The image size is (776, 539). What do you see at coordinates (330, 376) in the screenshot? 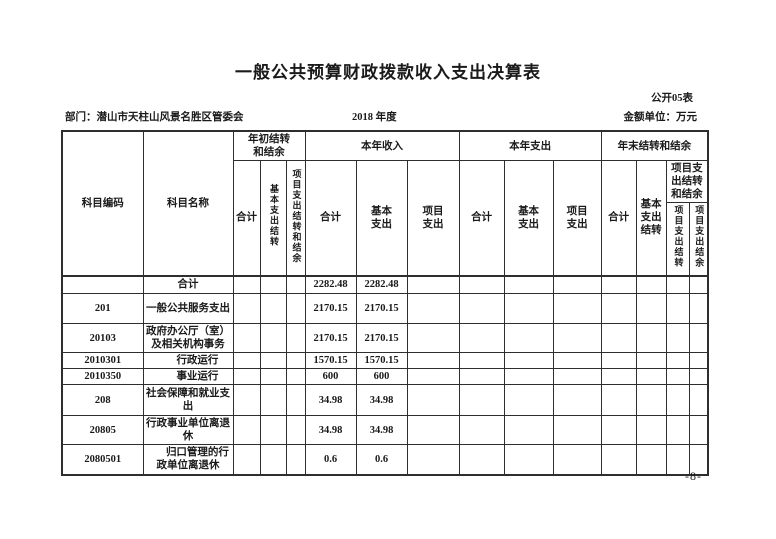
I see `income-total-cell: 600` at bounding box center [330, 376].